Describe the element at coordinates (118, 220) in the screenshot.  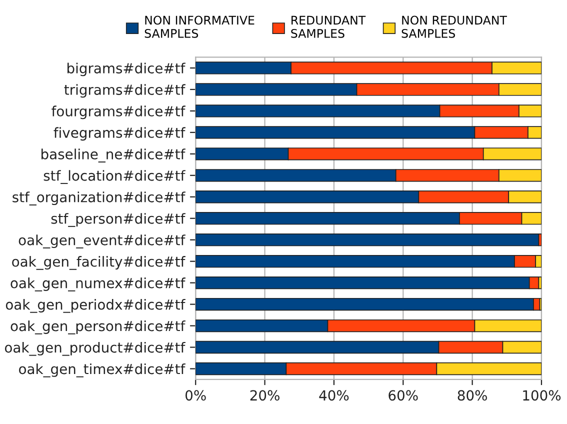
I see `y-tick-label: stf_person#dice#tf` at that location.